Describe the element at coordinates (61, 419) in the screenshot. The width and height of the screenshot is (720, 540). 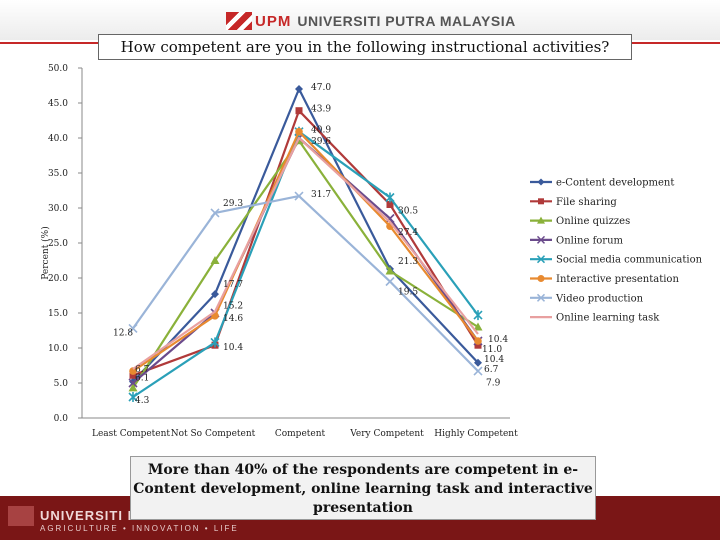
I see `y-tick-label: 0.0` at that location.